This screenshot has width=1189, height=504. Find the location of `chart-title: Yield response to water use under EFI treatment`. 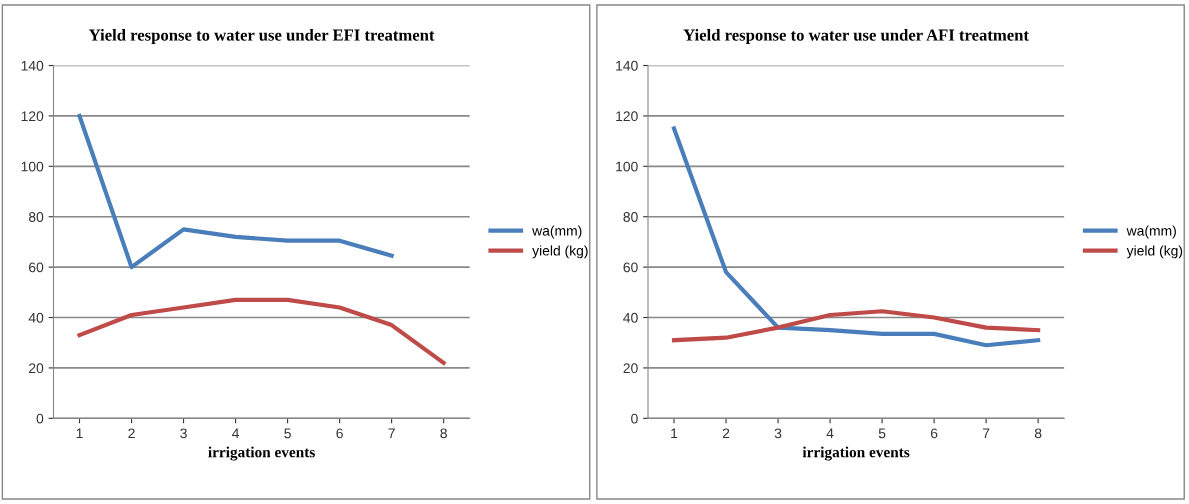

chart-title: Yield response to water use under EFI treatment is located at coordinates (261, 36).